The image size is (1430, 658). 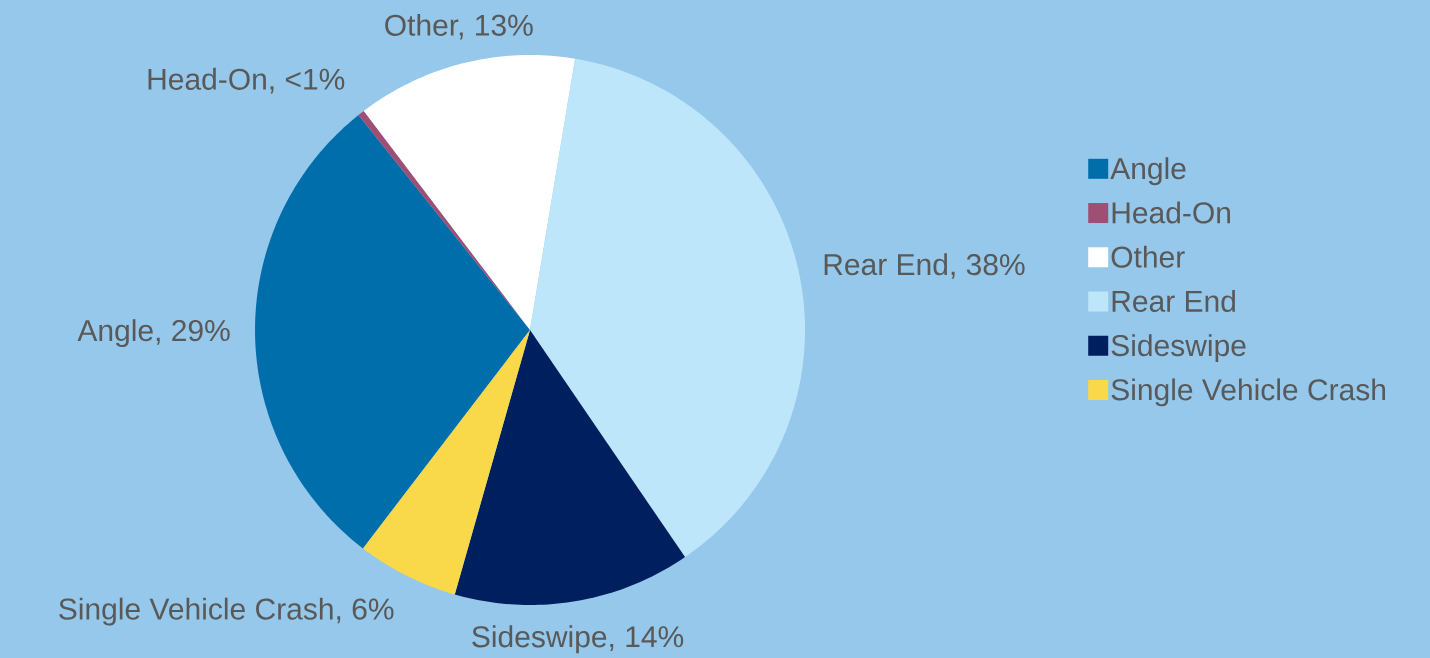 What do you see at coordinates (226, 611) in the screenshot?
I see `data-label: Single Vehicle Crash, 6%` at bounding box center [226, 611].